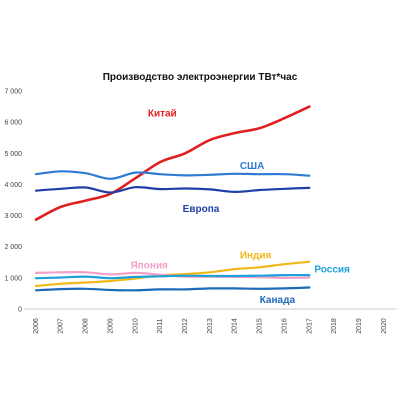 The height and width of the screenshot is (400, 400). I want to click on series-label: Канада, so click(278, 300).